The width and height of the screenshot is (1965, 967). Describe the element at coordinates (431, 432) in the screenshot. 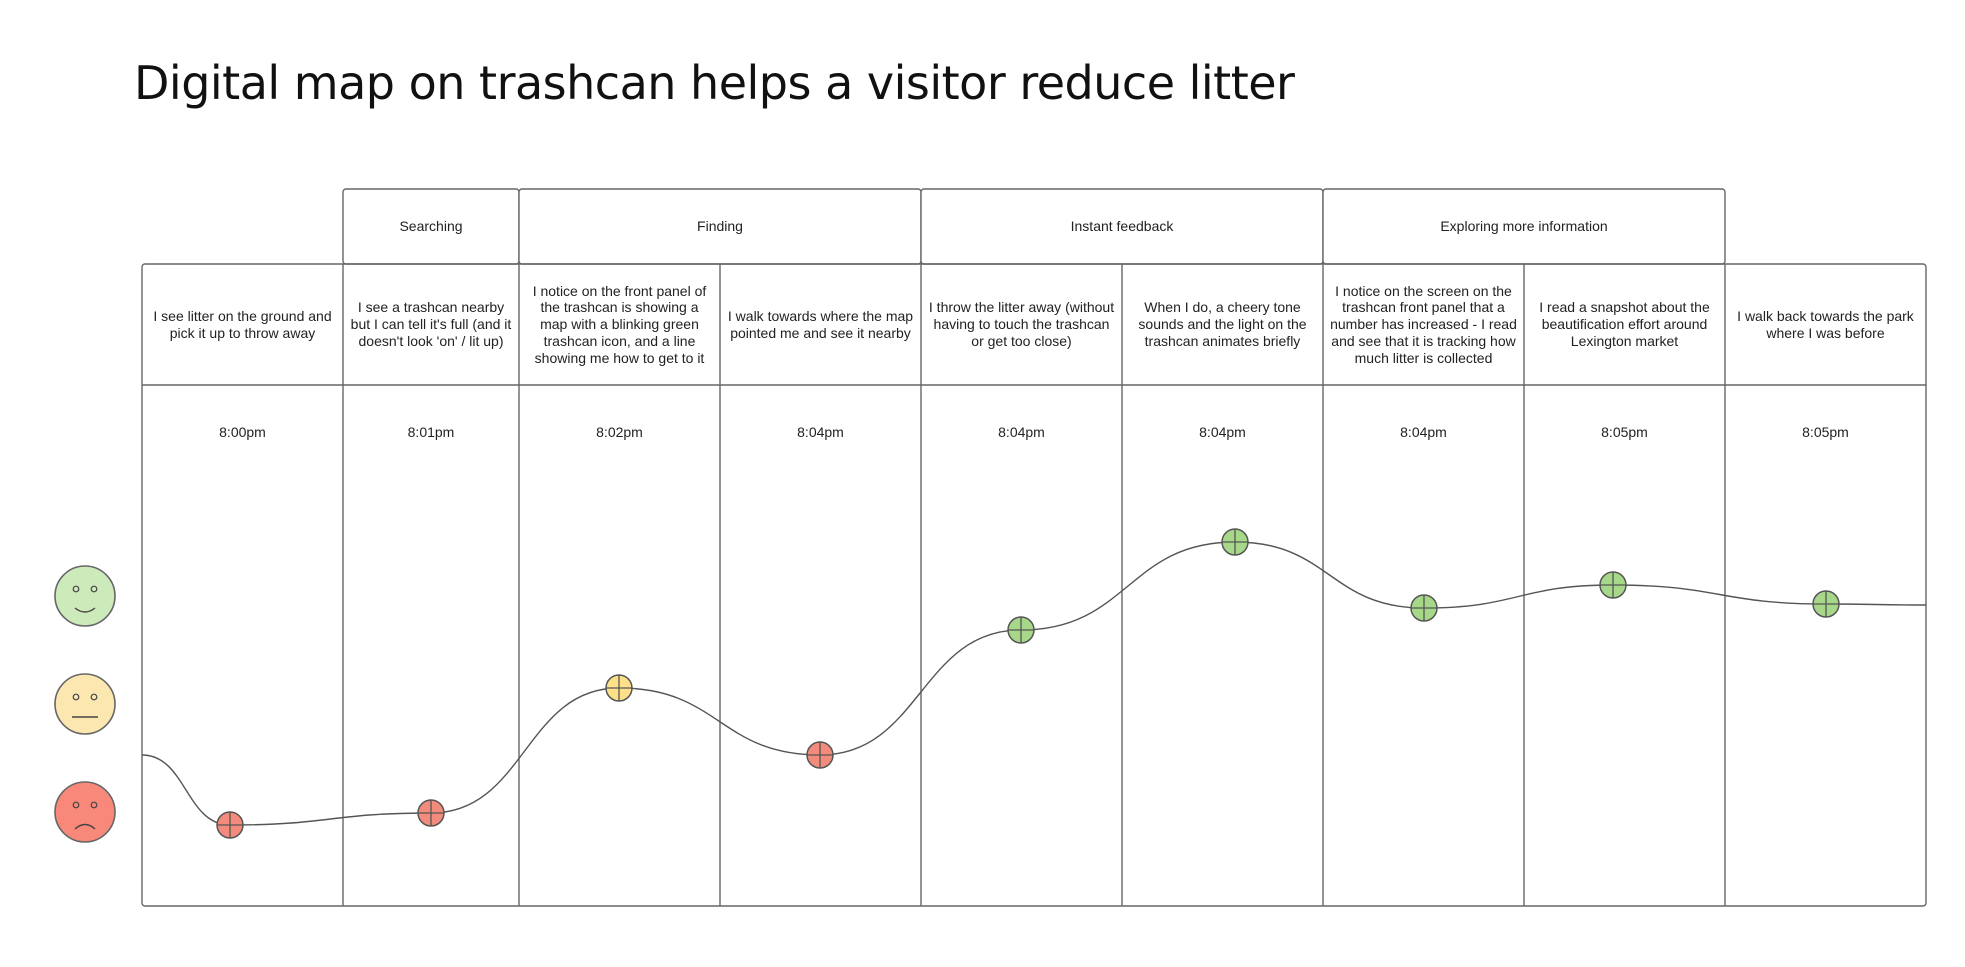

I see `step-time: 8:01pm` at that location.